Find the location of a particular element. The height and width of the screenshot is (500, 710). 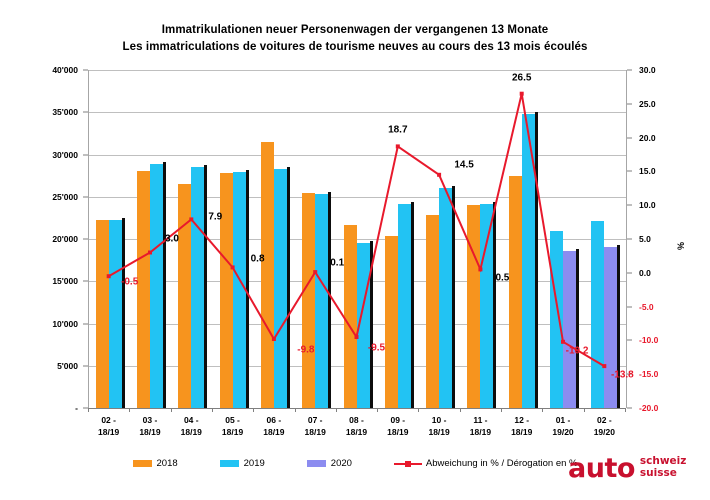

data-label: 3.0 is located at coordinates (172, 239).